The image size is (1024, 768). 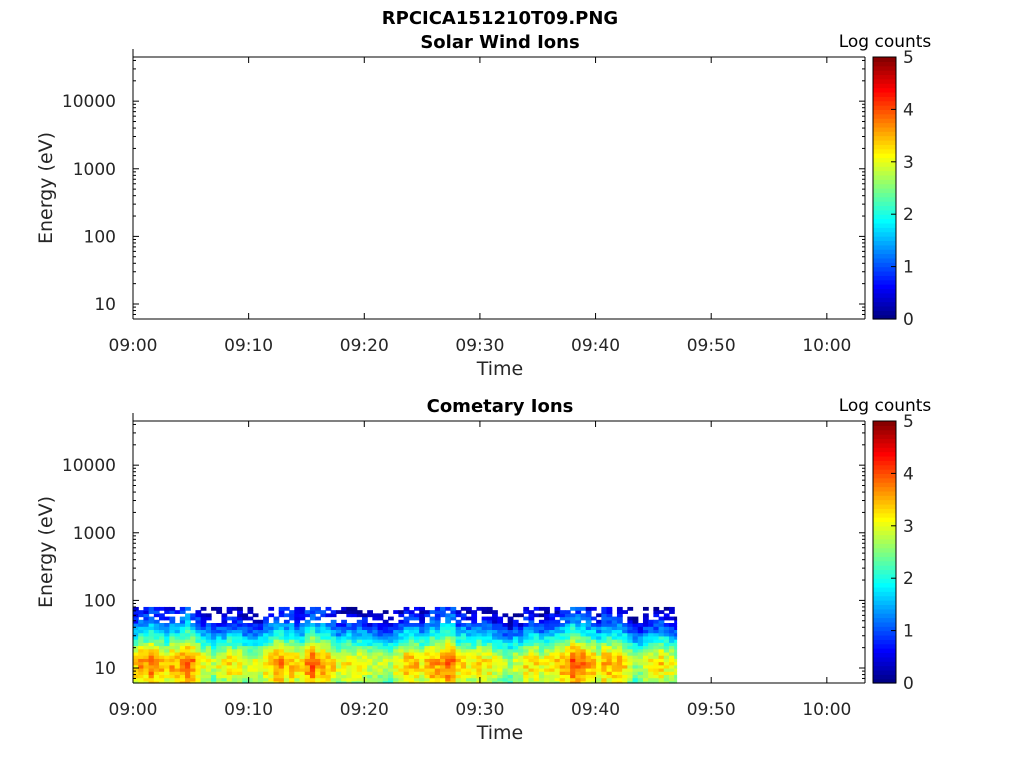 I want to click on colorbar-tick-label: 2, so click(x=908, y=579).